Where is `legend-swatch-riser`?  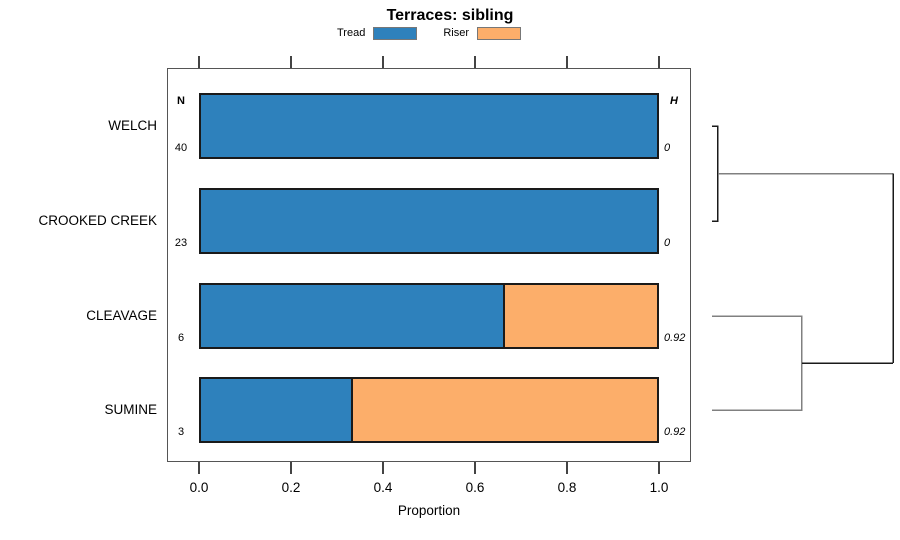
legend-swatch-riser is located at coordinates (499, 33).